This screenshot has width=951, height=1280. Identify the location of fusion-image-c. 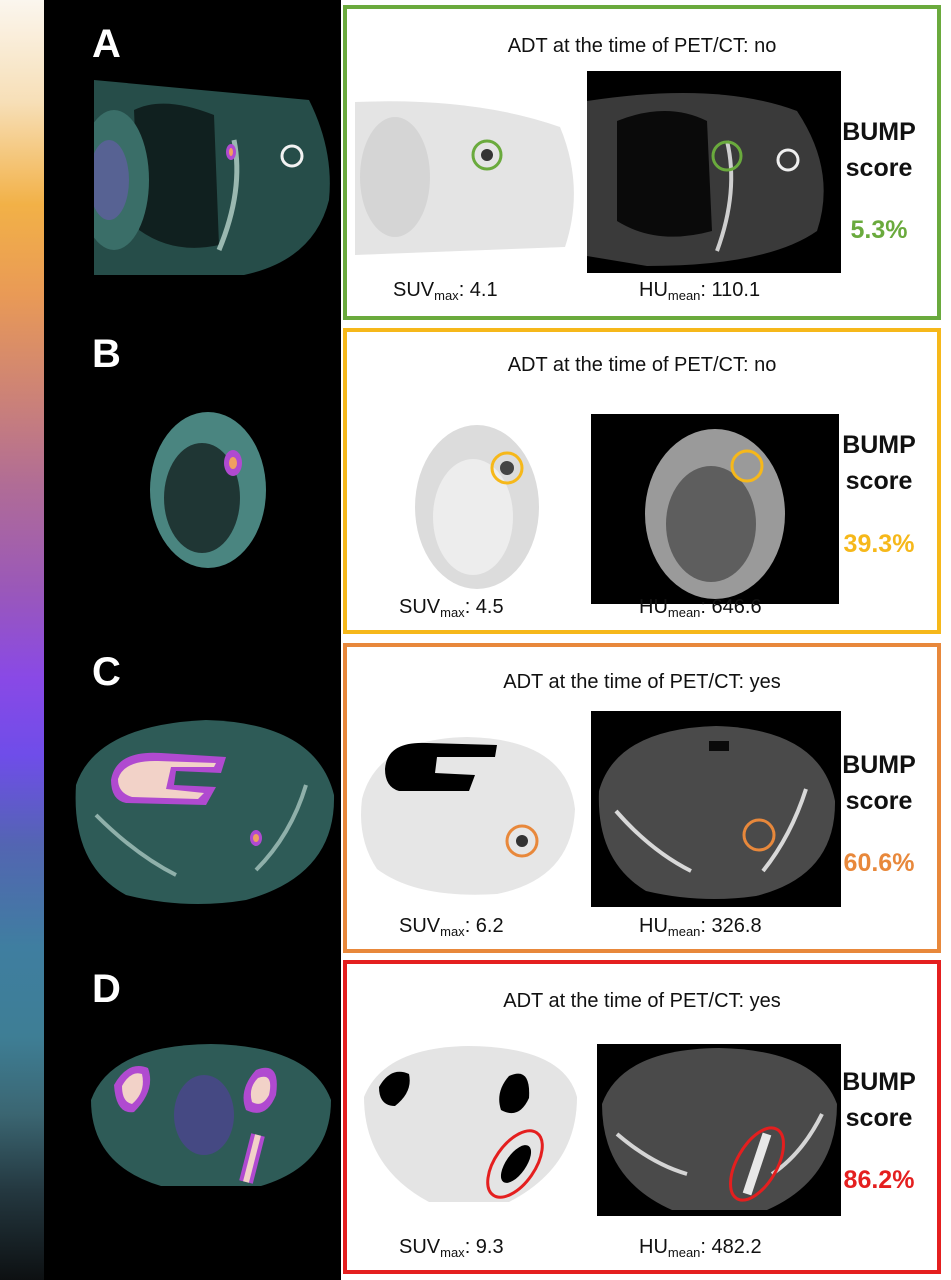
(202, 810).